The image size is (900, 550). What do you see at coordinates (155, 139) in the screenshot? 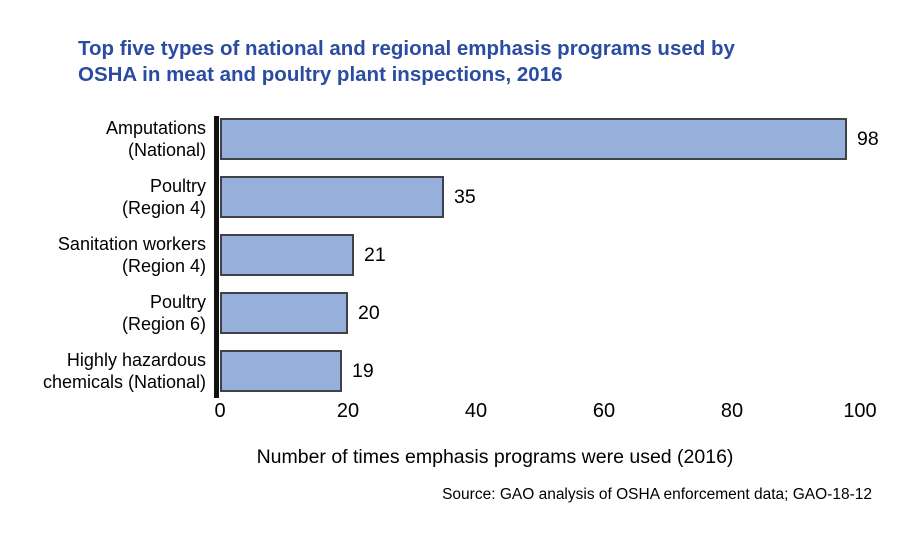
I see `category-label: Amputations (National)` at bounding box center [155, 139].